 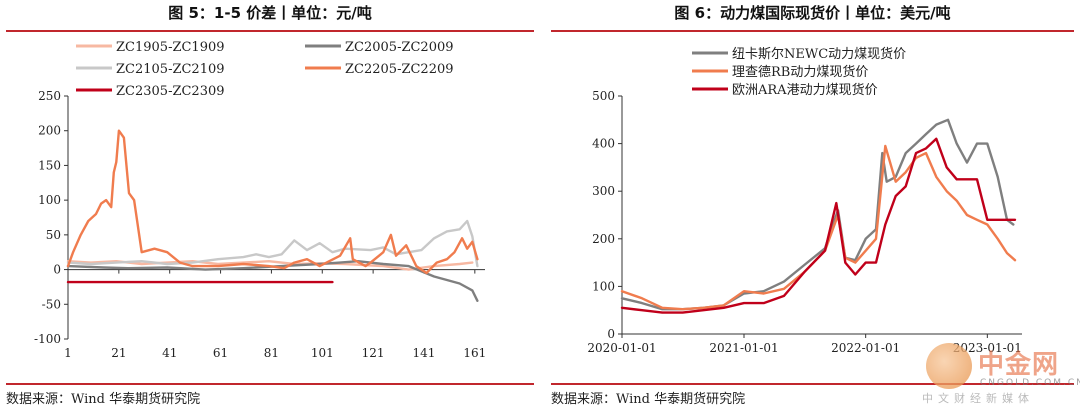 What do you see at coordinates (270, 13) in the screenshot?
I see `figure-5-title: 图 5：1-5 价差丨单位：元/吨` at bounding box center [270, 13].